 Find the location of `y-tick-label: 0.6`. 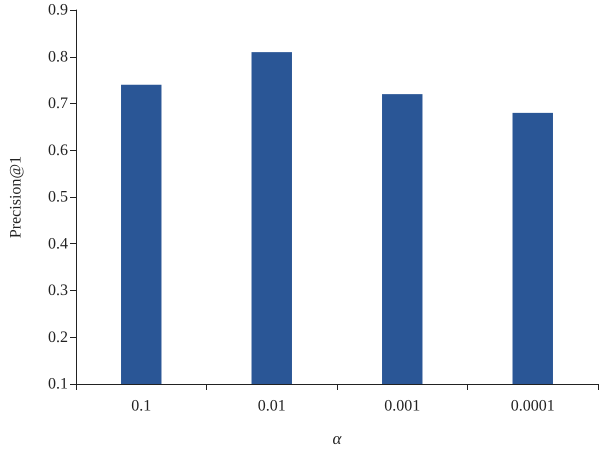

y-tick-label: 0.6 is located at coordinates (58, 150).